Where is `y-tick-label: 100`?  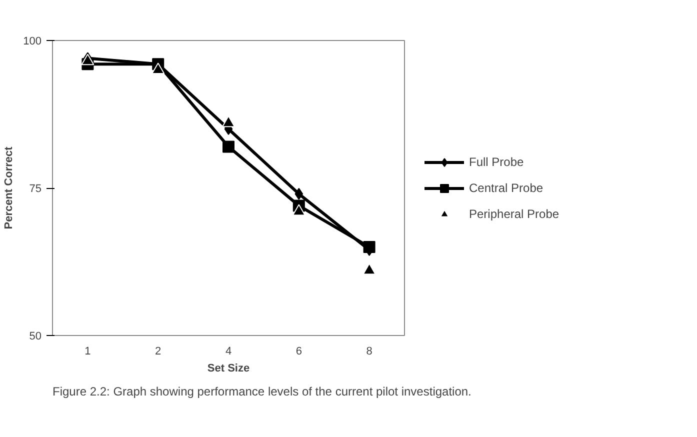
y-tick-label: 100 is located at coordinates (32, 42).